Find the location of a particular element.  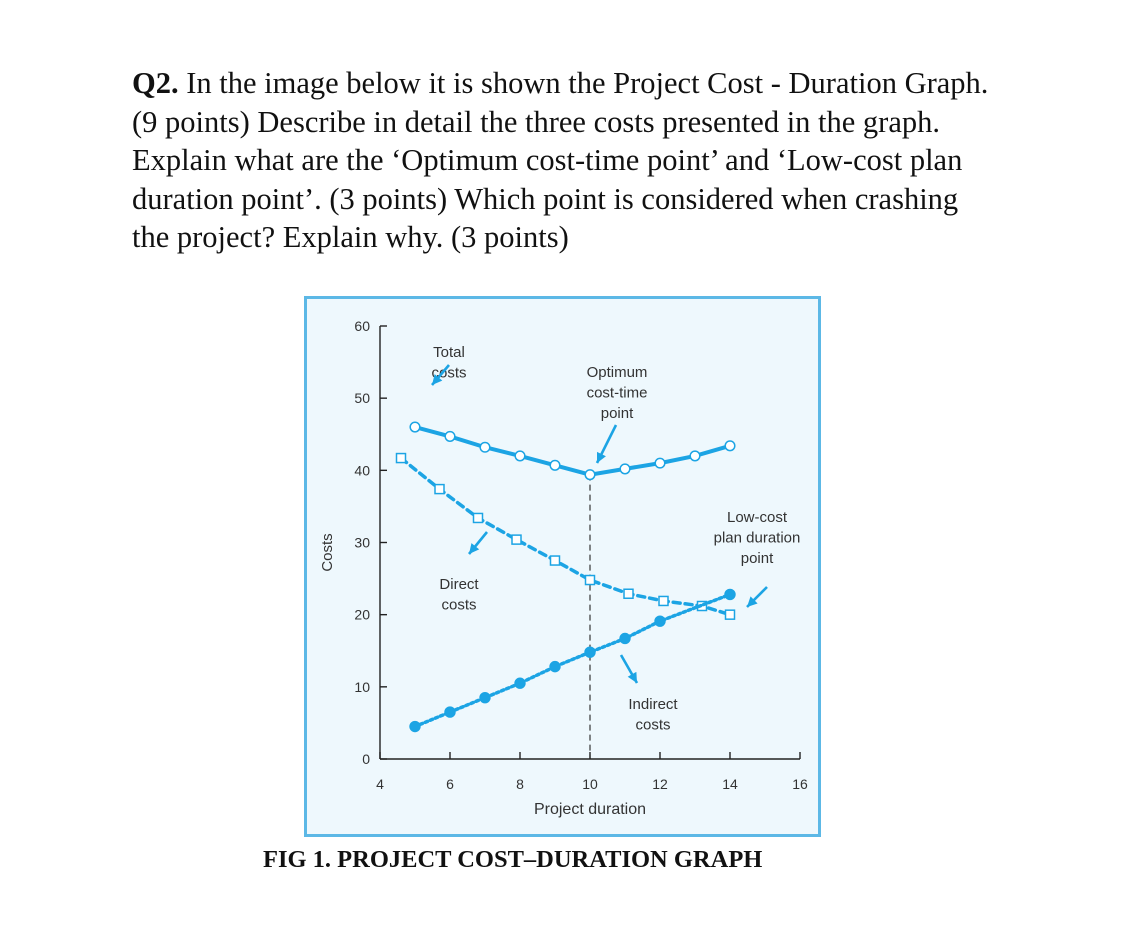

y-tick-label: 0 is located at coordinates (366, 759).